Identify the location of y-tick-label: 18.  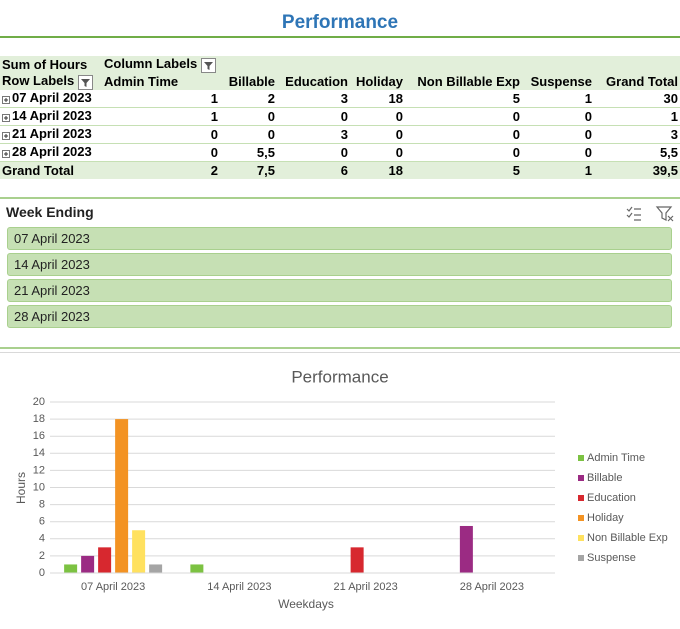
(39, 419).